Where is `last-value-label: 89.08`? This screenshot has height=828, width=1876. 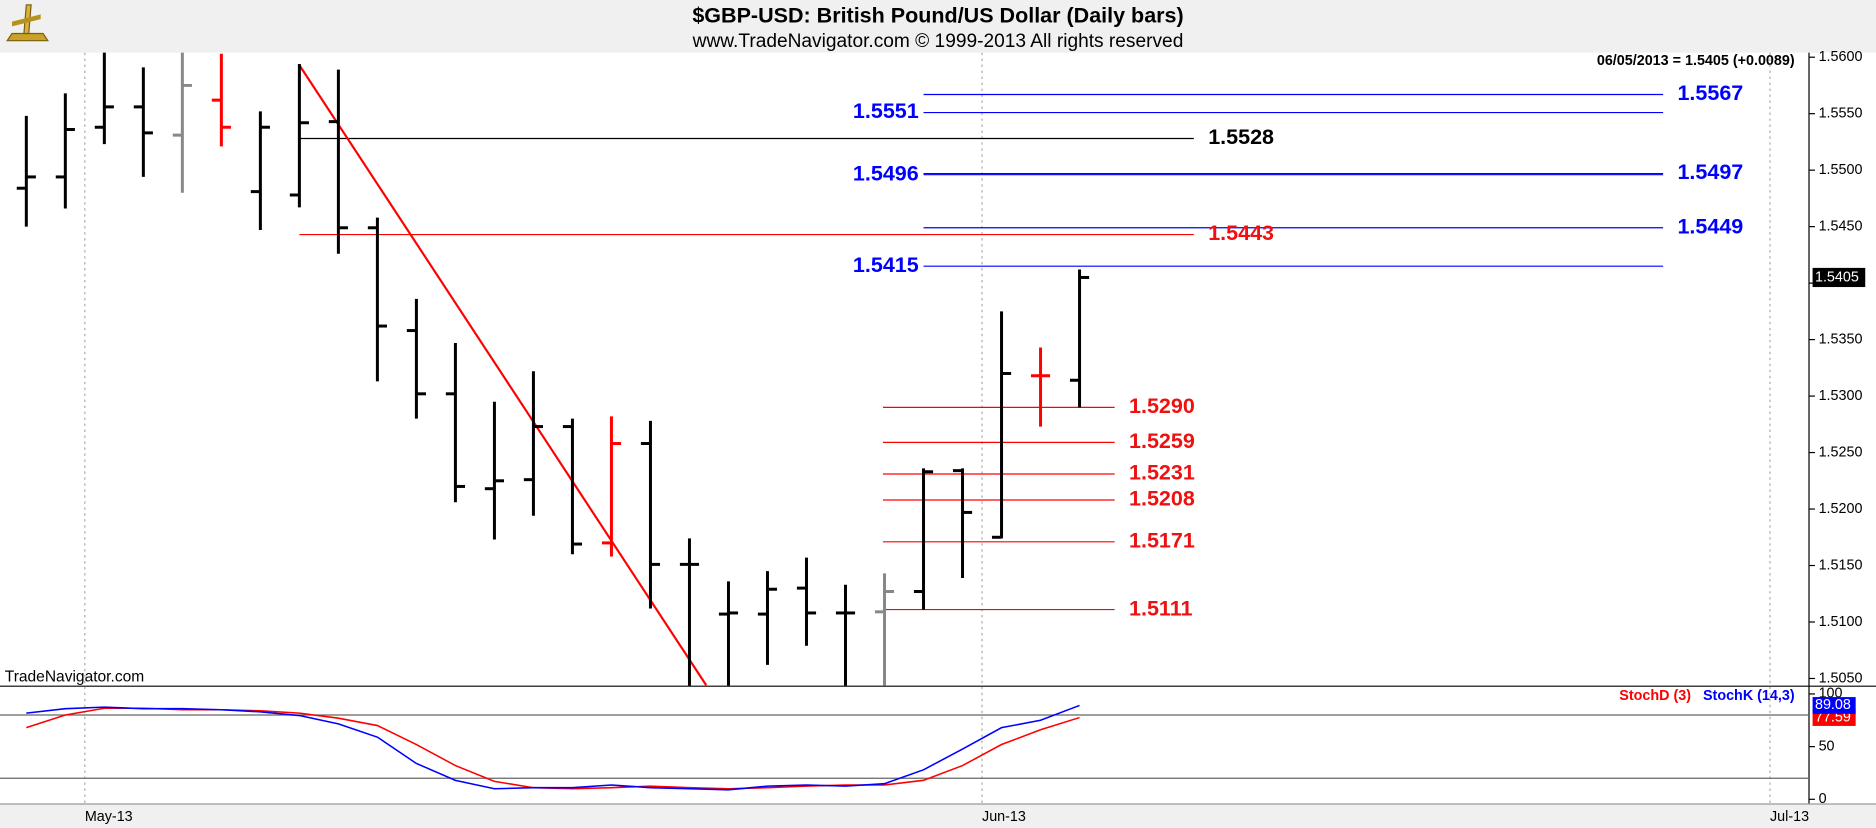
last-value-label: 89.08 is located at coordinates (1833, 705).